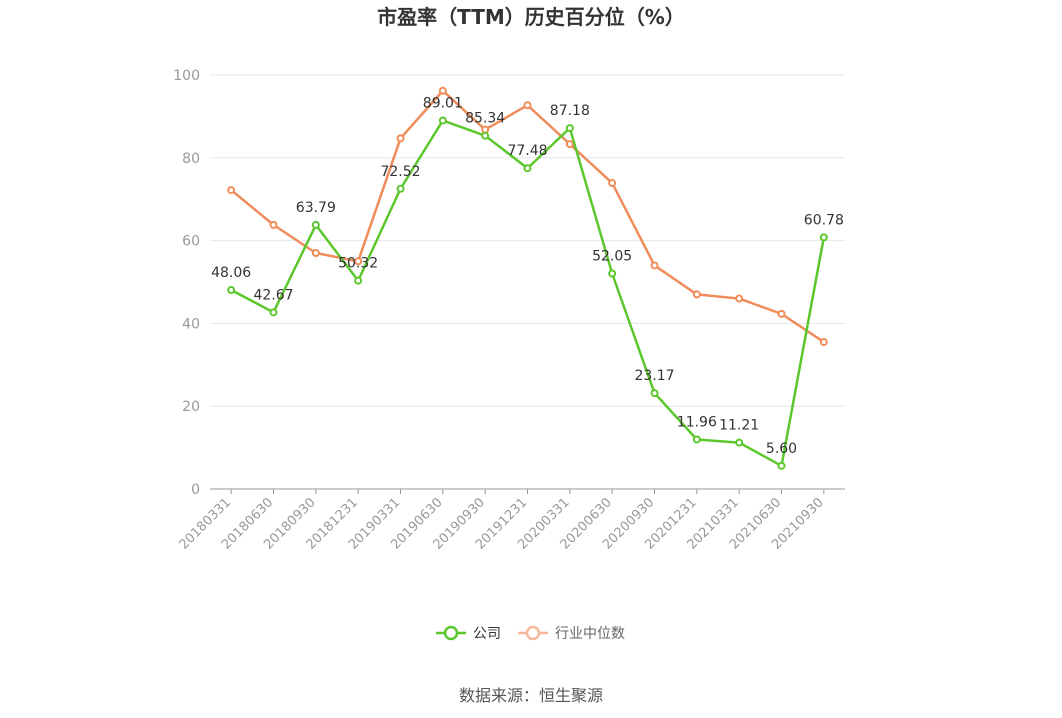  I want to click on data-label: 85.34, so click(485, 119).